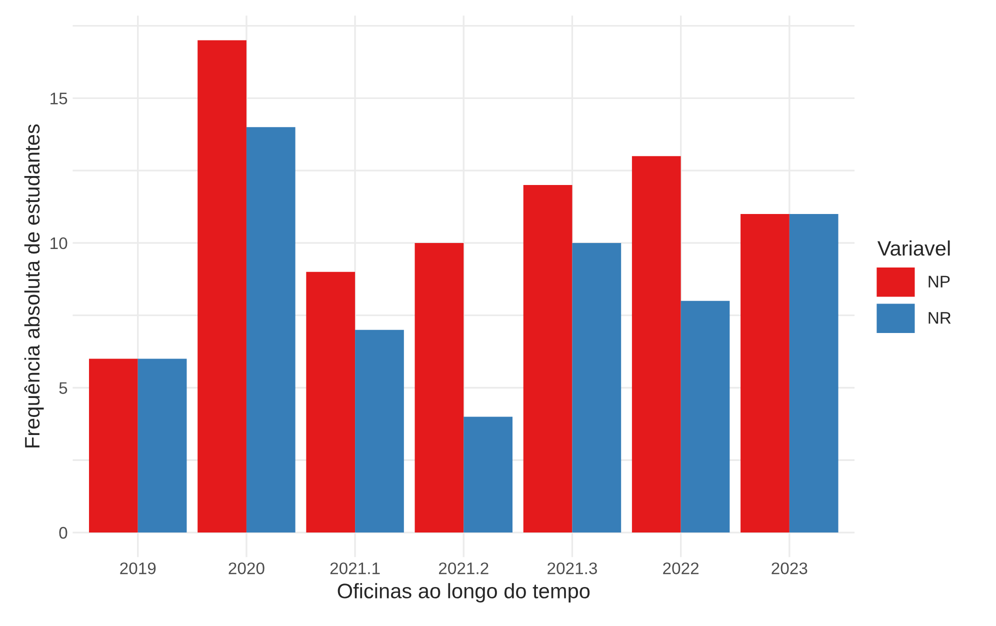 This screenshot has width=996, height=626. Describe the element at coordinates (59, 243) in the screenshot. I see `y-tick-label: 10` at that location.